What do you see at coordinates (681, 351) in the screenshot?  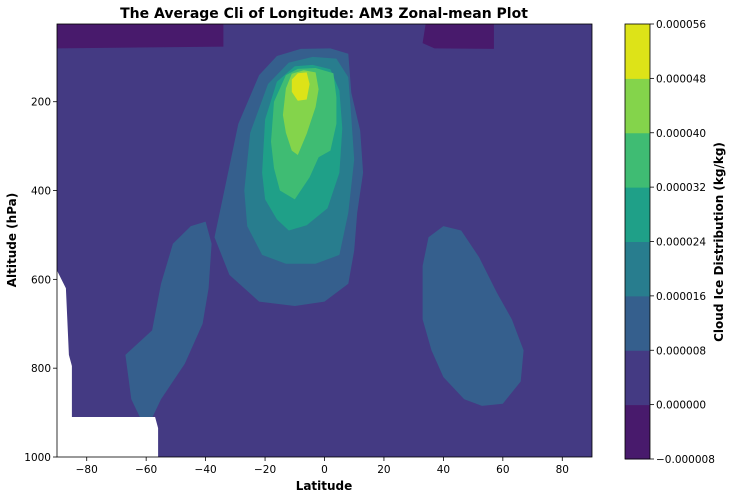 I see `colorbar-tick-label: 0.000008` at bounding box center [681, 351].